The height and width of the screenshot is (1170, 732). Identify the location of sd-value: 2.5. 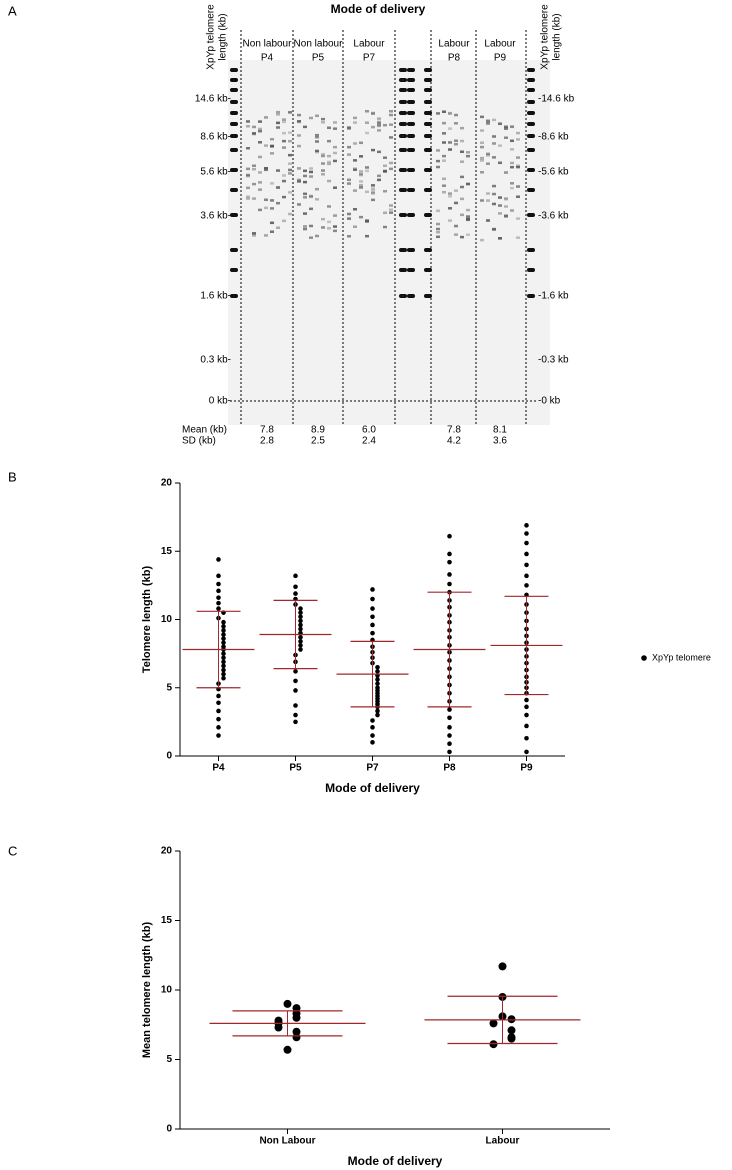
(318, 441).